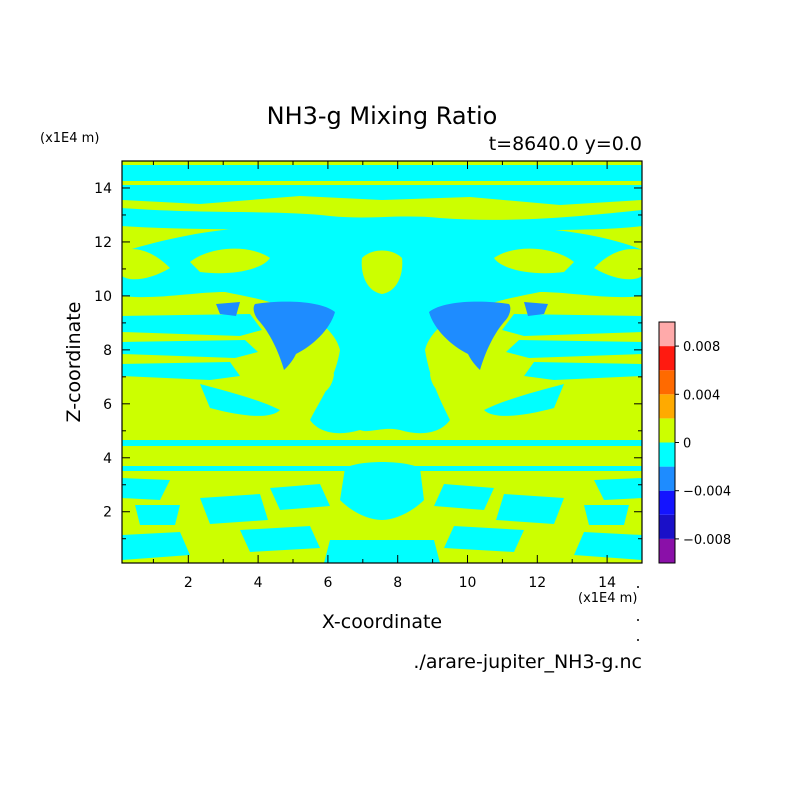  Describe the element at coordinates (382, 622) in the screenshot. I see `x-axis-label: X-coordinate` at that location.